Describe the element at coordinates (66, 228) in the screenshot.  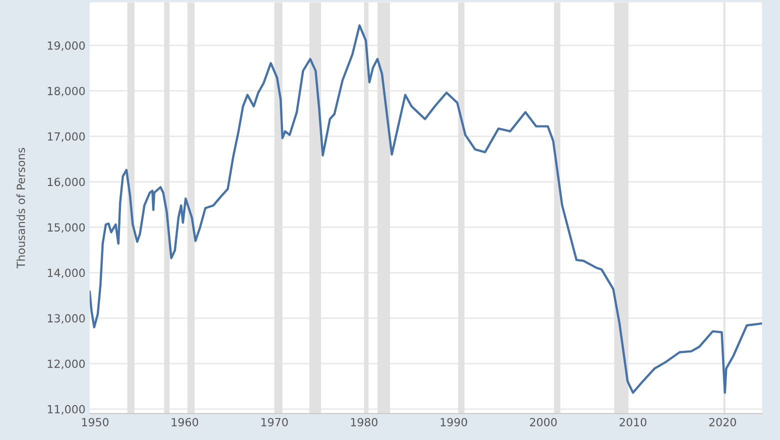
I see `y-tick-label: 15,000` at that location.